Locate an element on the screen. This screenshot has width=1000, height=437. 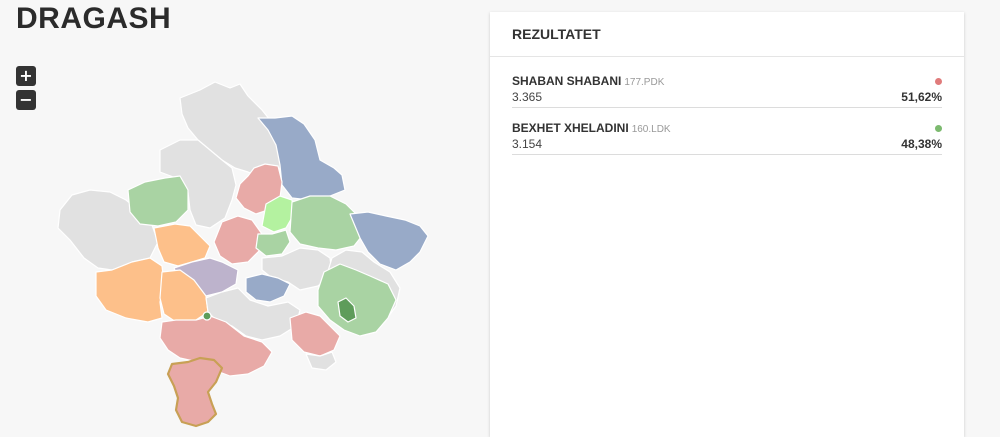
candidate-result: BEXHET XHELADINI 160.LDK 3.154 48,38% is located at coordinates (727, 136).